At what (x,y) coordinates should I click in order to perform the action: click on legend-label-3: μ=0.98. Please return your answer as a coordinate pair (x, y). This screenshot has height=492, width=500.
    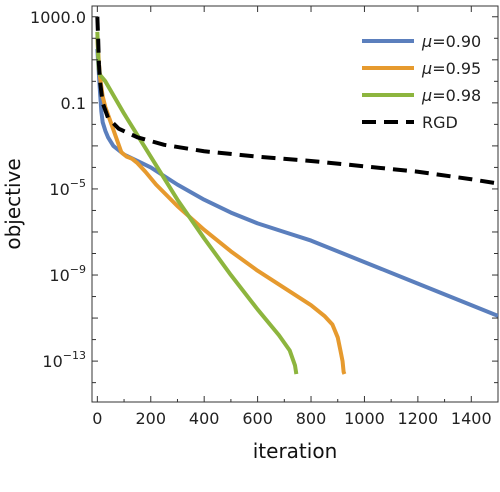
    Looking at the image, I should click on (451, 95).